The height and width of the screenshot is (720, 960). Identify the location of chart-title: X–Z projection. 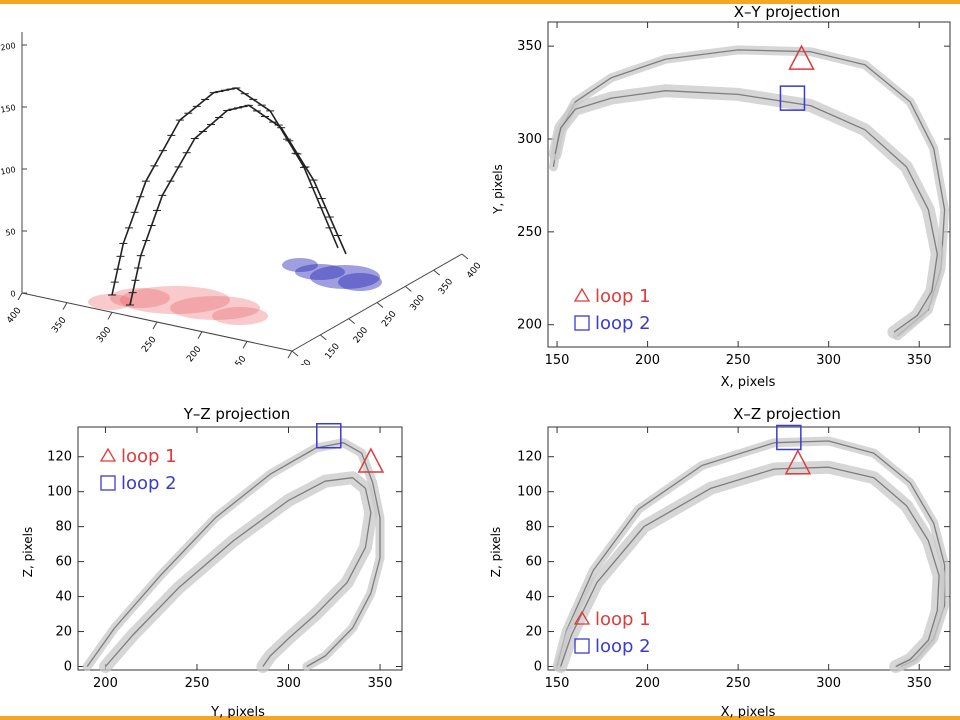
(787, 414).